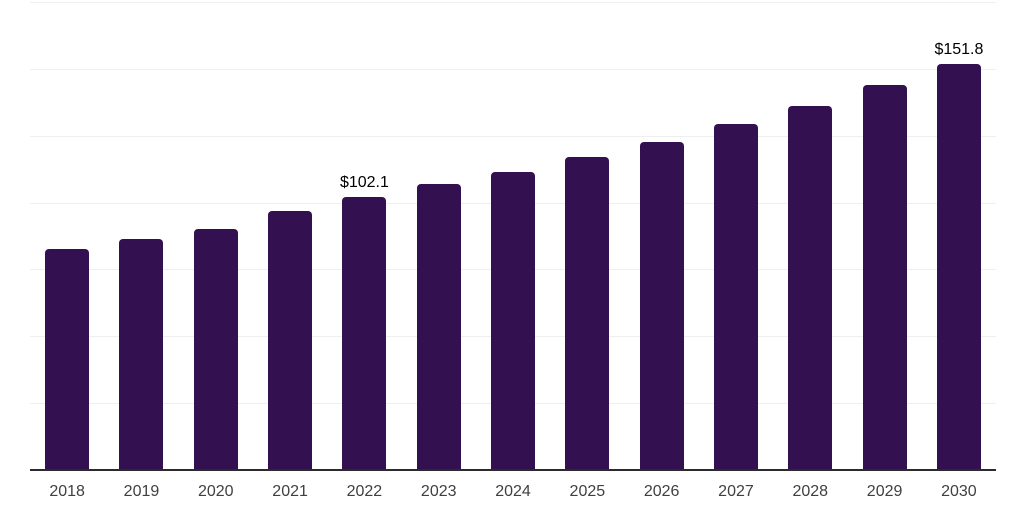  What do you see at coordinates (438, 491) in the screenshot?
I see `x-tick-label-2023: 2023` at bounding box center [438, 491].